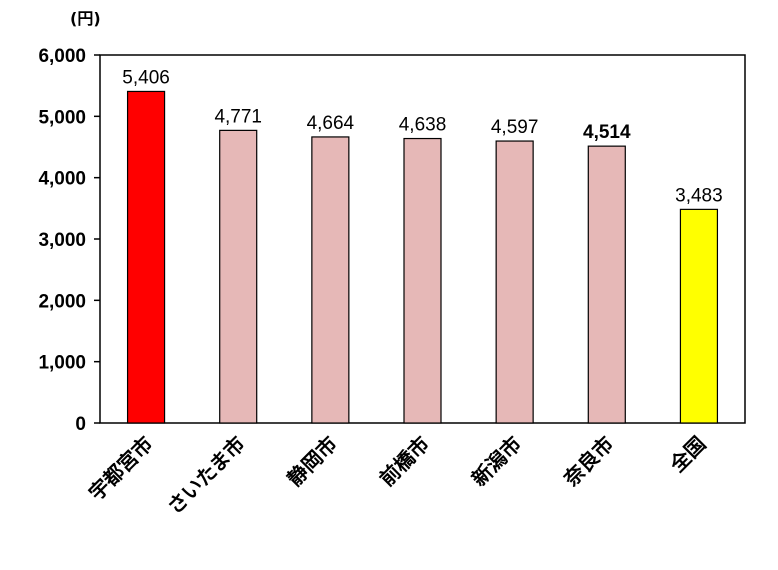 The image size is (778, 570). What do you see at coordinates (423, 125) in the screenshot?
I see `bar-value-label: 4,638` at bounding box center [423, 125].